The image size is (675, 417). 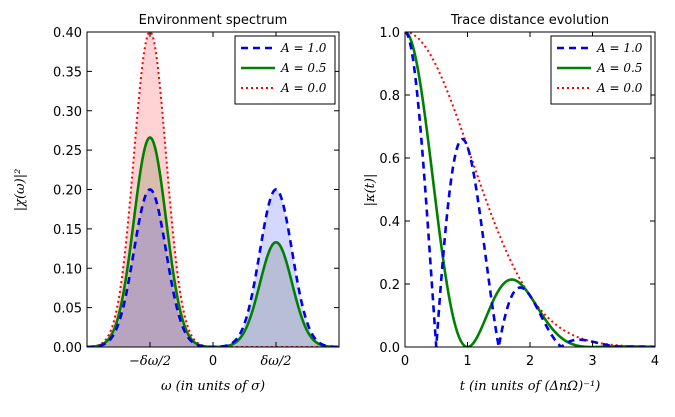 What do you see at coordinates (213, 20) in the screenshot?
I see `spectrum-title: Environment spectrum` at bounding box center [213, 20].